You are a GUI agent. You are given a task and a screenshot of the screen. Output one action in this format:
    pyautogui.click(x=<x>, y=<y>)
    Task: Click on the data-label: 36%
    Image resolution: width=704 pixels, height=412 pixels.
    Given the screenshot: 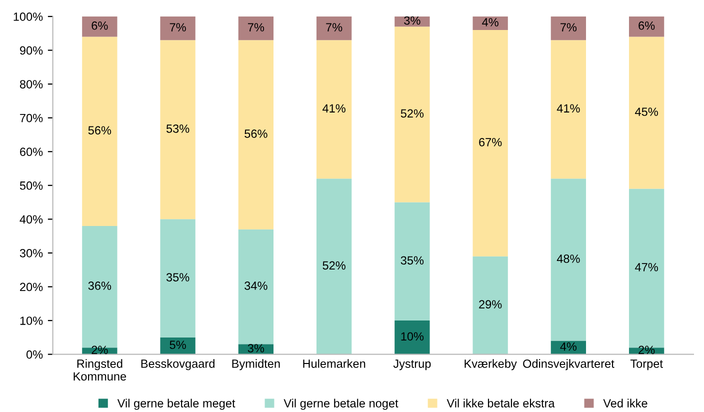 What is the action you would take?
    pyautogui.click(x=100, y=286)
    